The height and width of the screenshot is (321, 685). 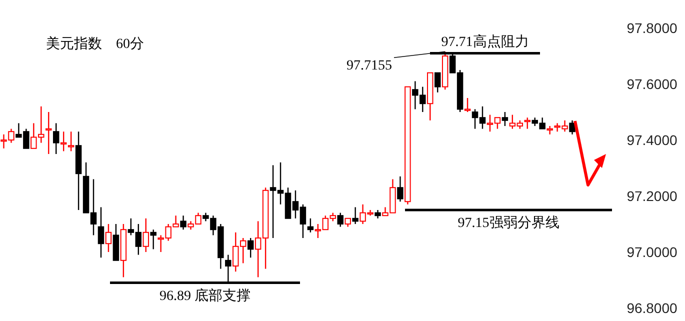 What do you see at coordinates (95, 44) in the screenshot?
I see `text: 美元指数 60分` at bounding box center [95, 44].